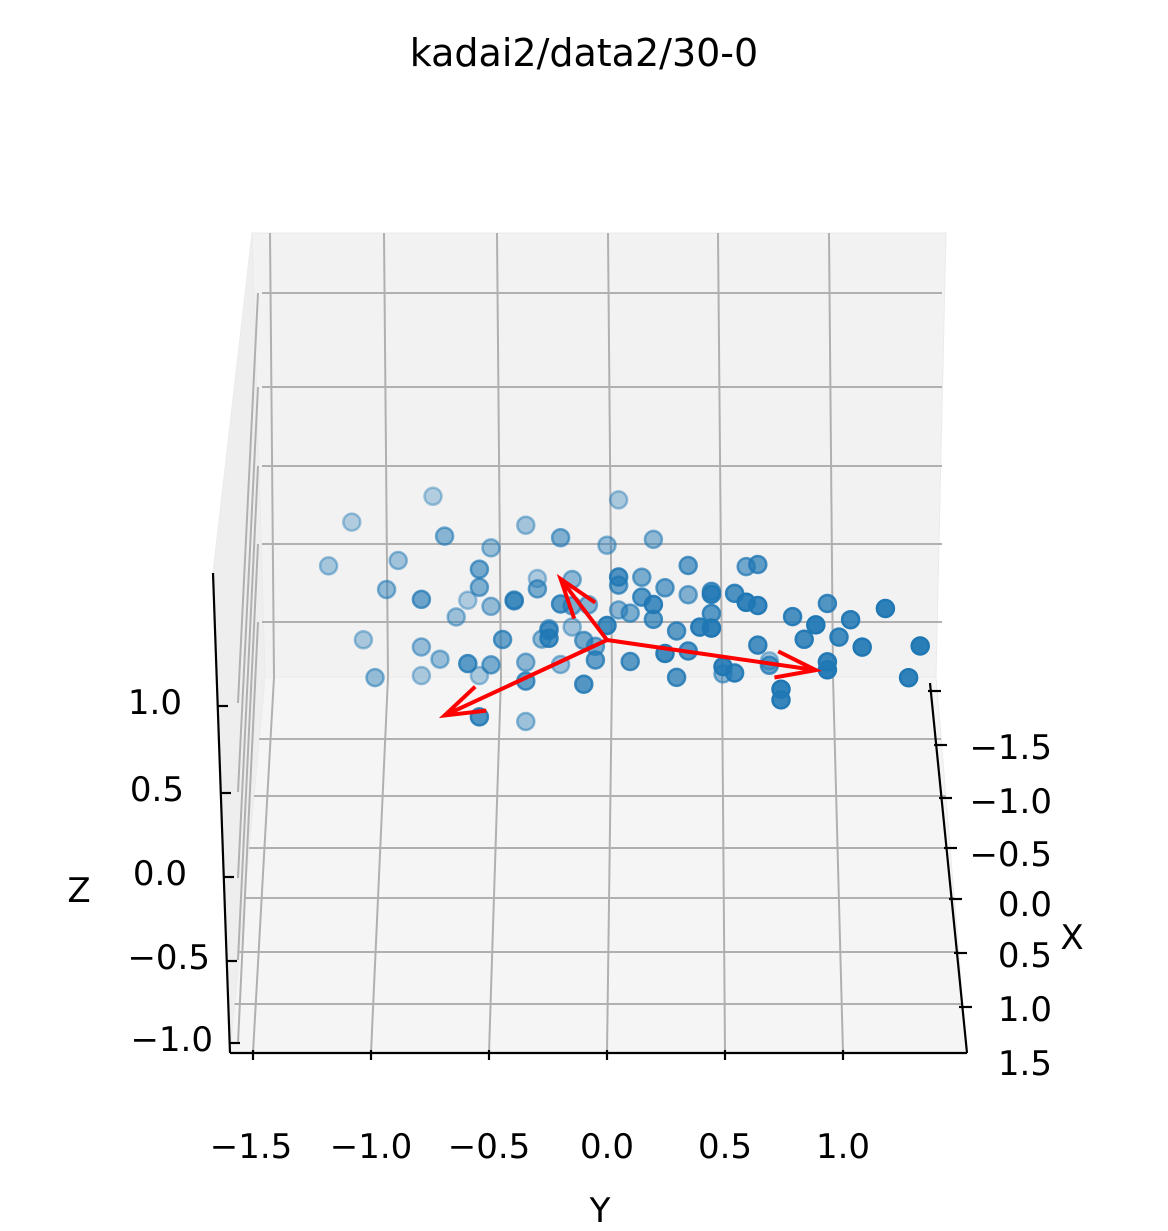 This screenshot has height=1231, width=1168. What do you see at coordinates (725, 1147) in the screenshot?
I see `y-tick-label: 0.5` at bounding box center [725, 1147].